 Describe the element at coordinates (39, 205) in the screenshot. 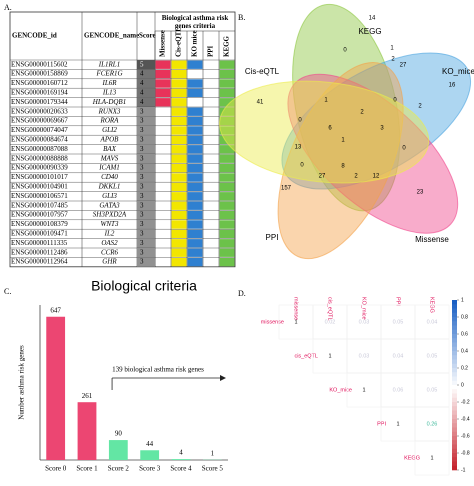

I see `gene-id: ENSG00000107485` at that location.